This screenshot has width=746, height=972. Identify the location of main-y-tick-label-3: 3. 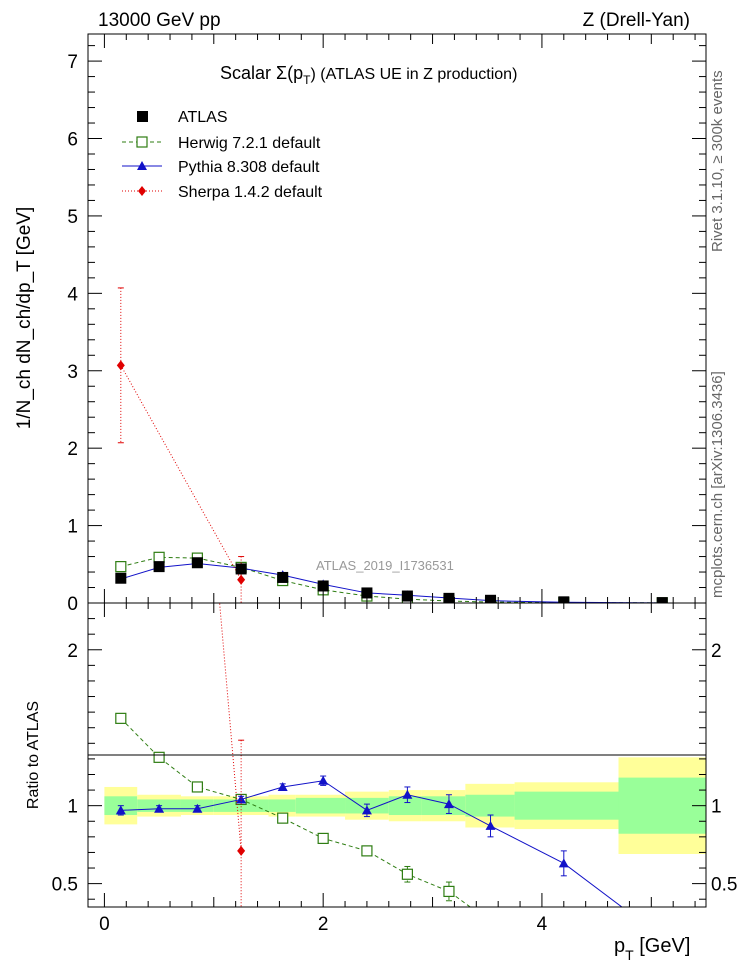
(72, 372).